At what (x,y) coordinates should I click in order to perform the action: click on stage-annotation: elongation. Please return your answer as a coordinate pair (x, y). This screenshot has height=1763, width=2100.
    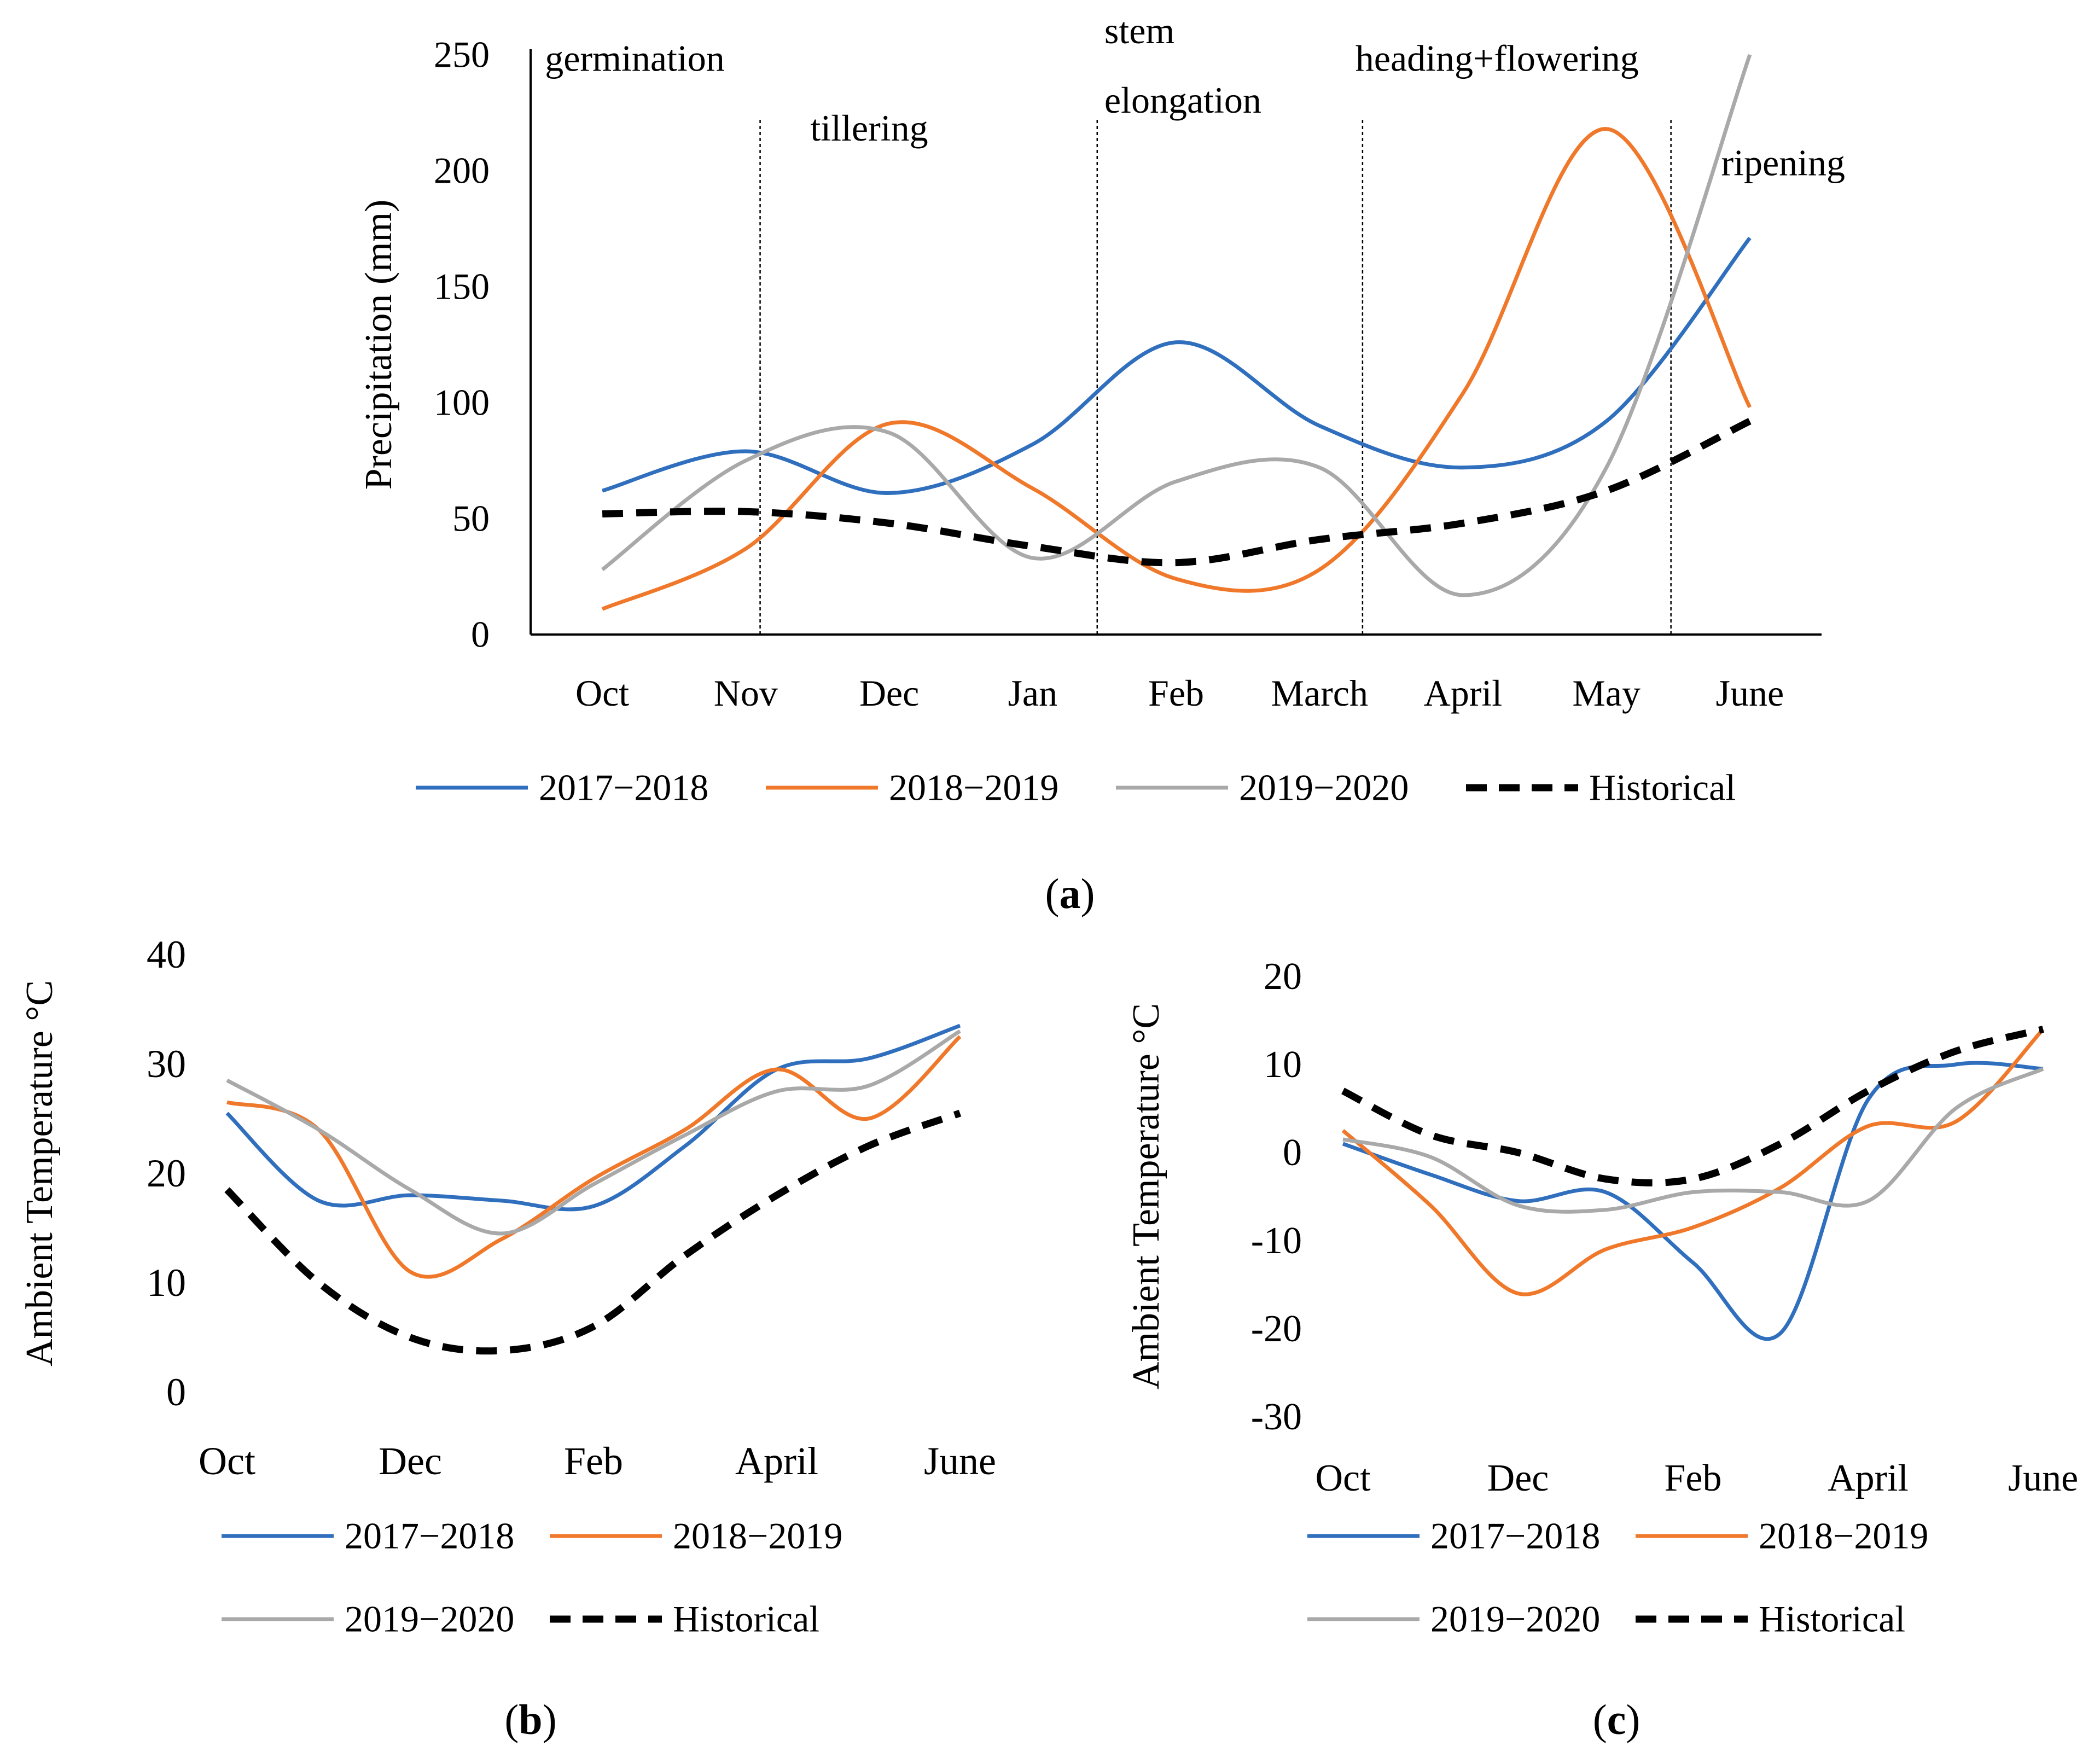
    Looking at the image, I should click on (1182, 100).